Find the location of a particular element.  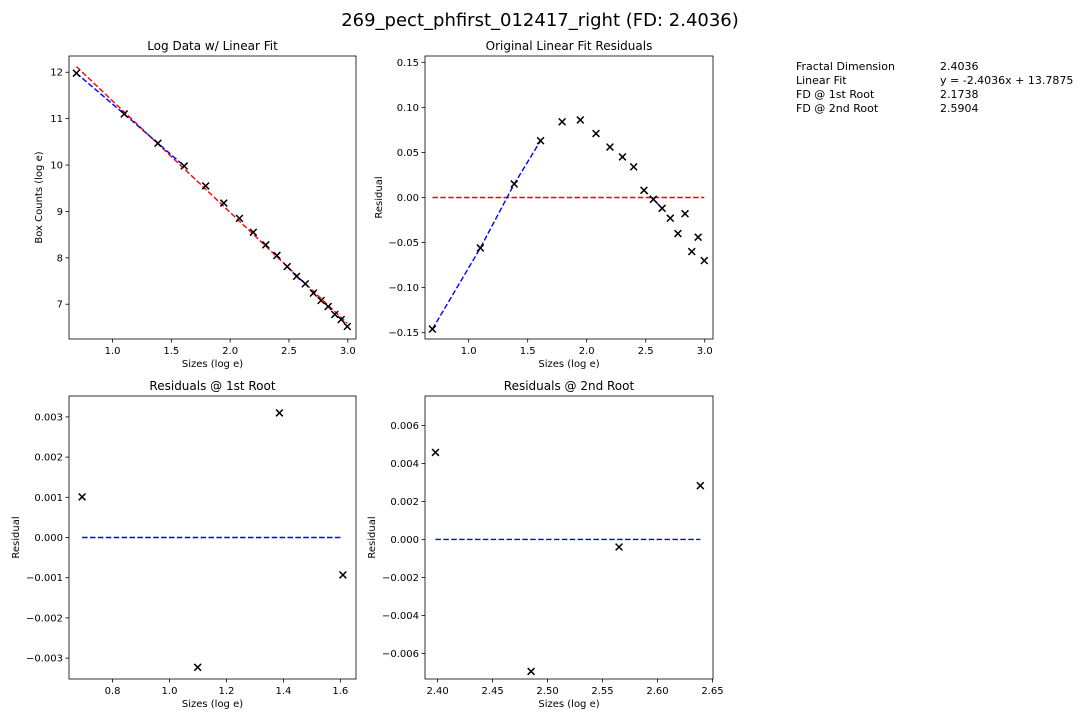

y-tick-label: 0.004 is located at coordinates (404, 464).